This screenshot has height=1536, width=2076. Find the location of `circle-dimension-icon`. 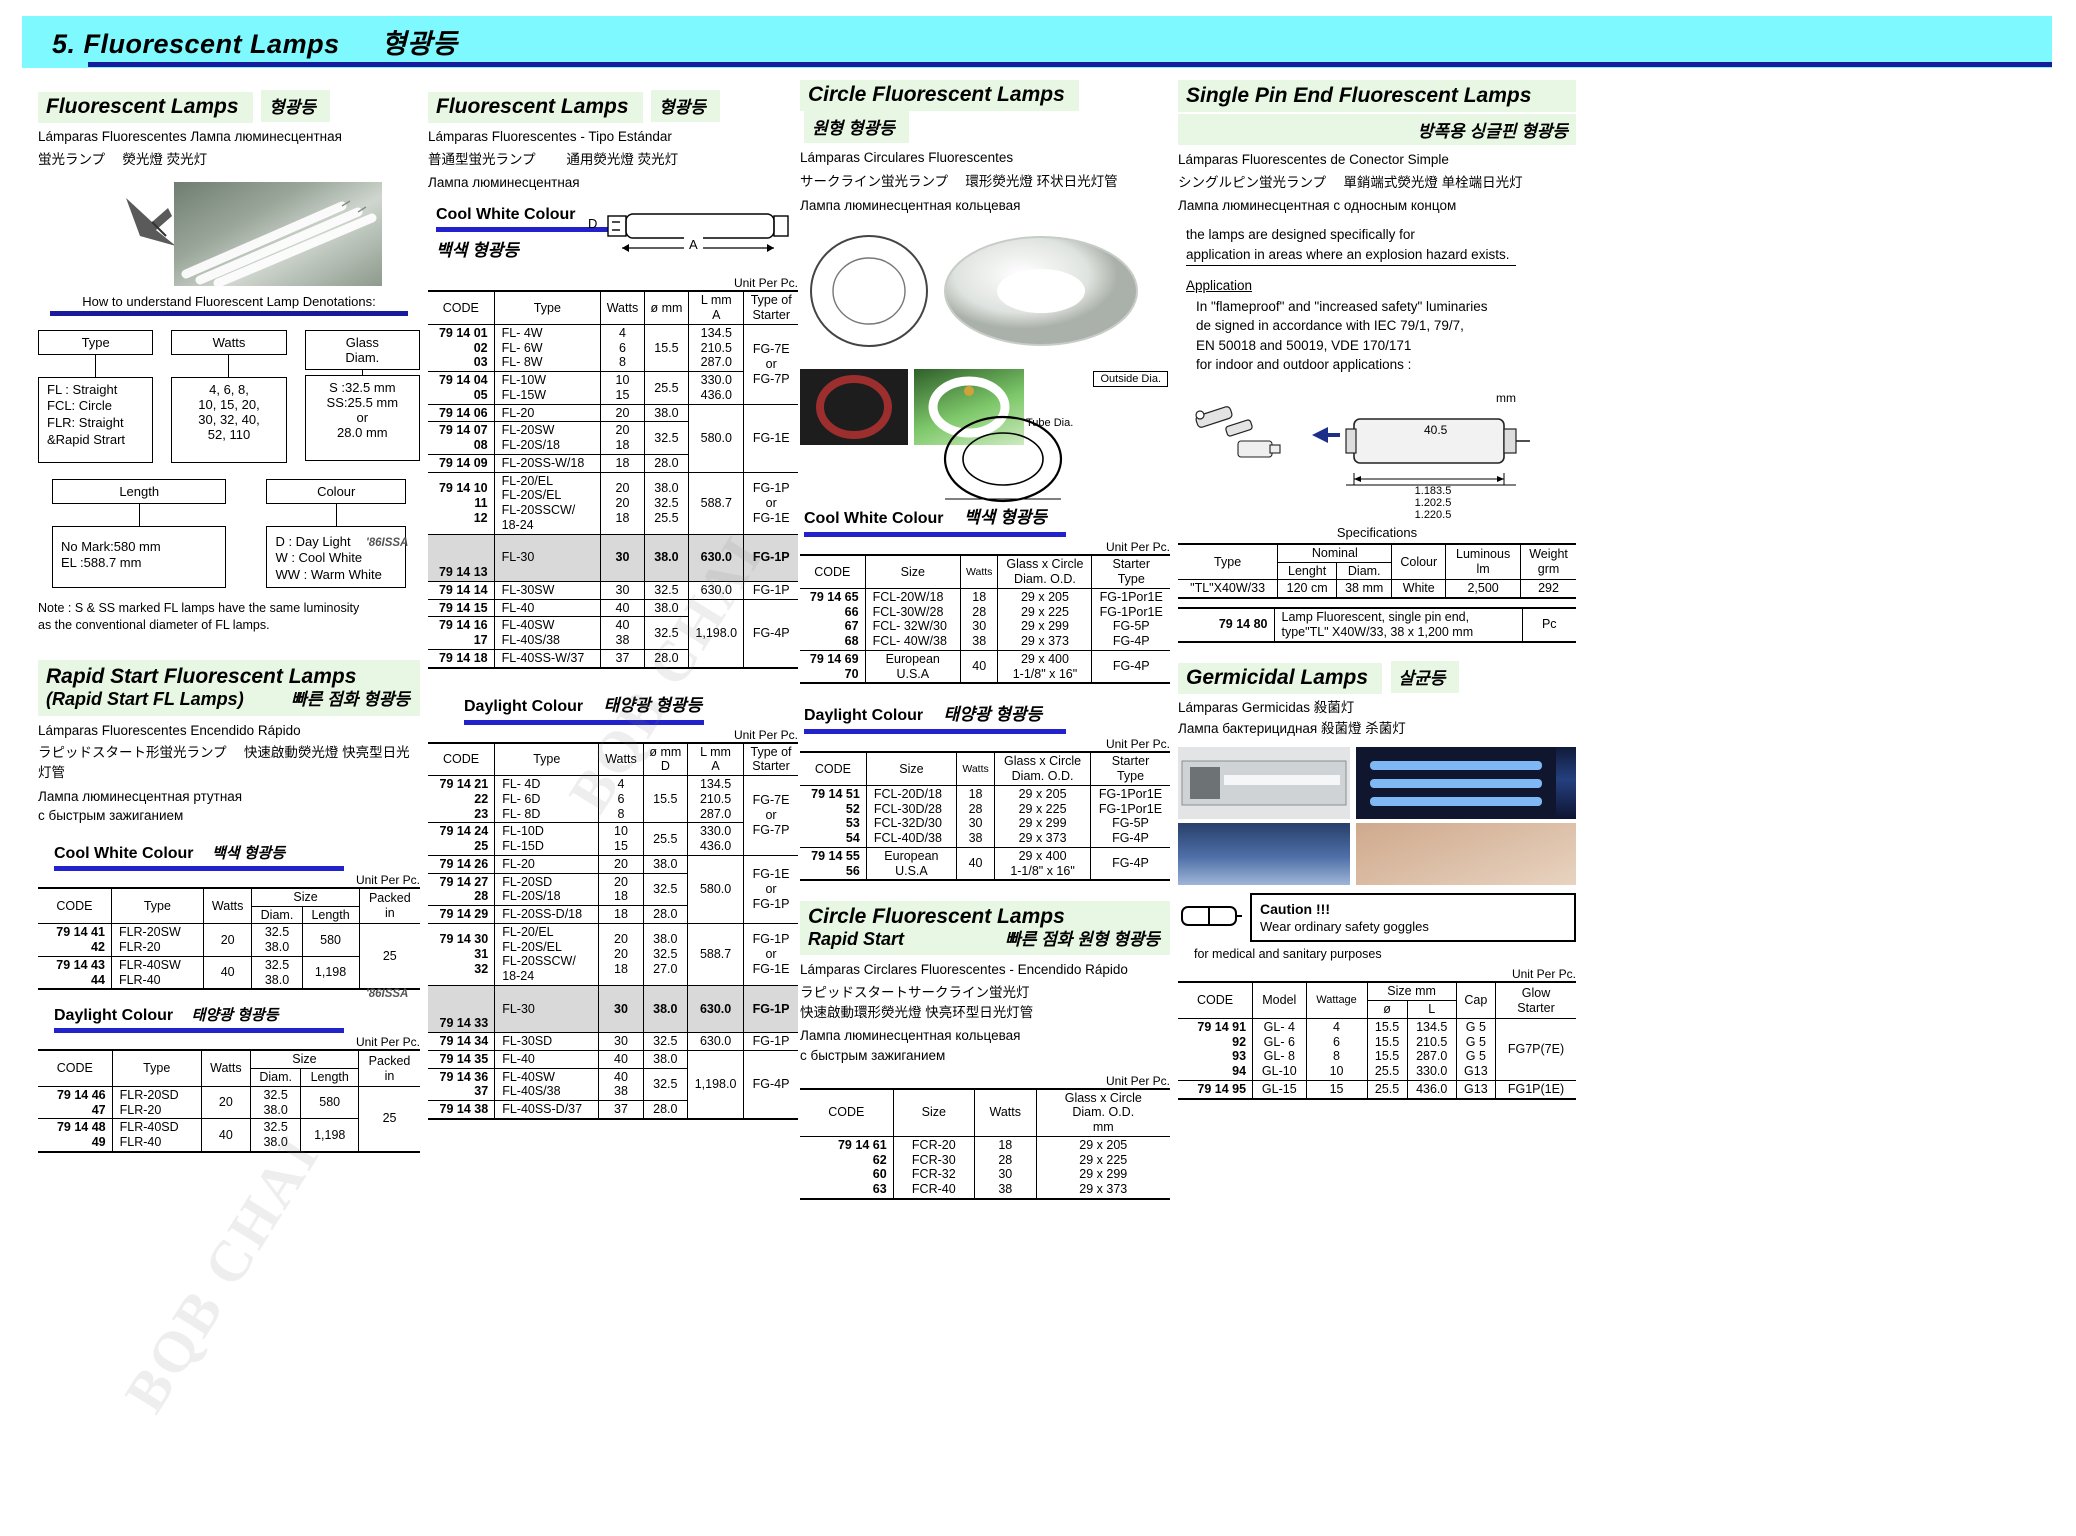

circle-dimension-icon is located at coordinates (1003, 459).